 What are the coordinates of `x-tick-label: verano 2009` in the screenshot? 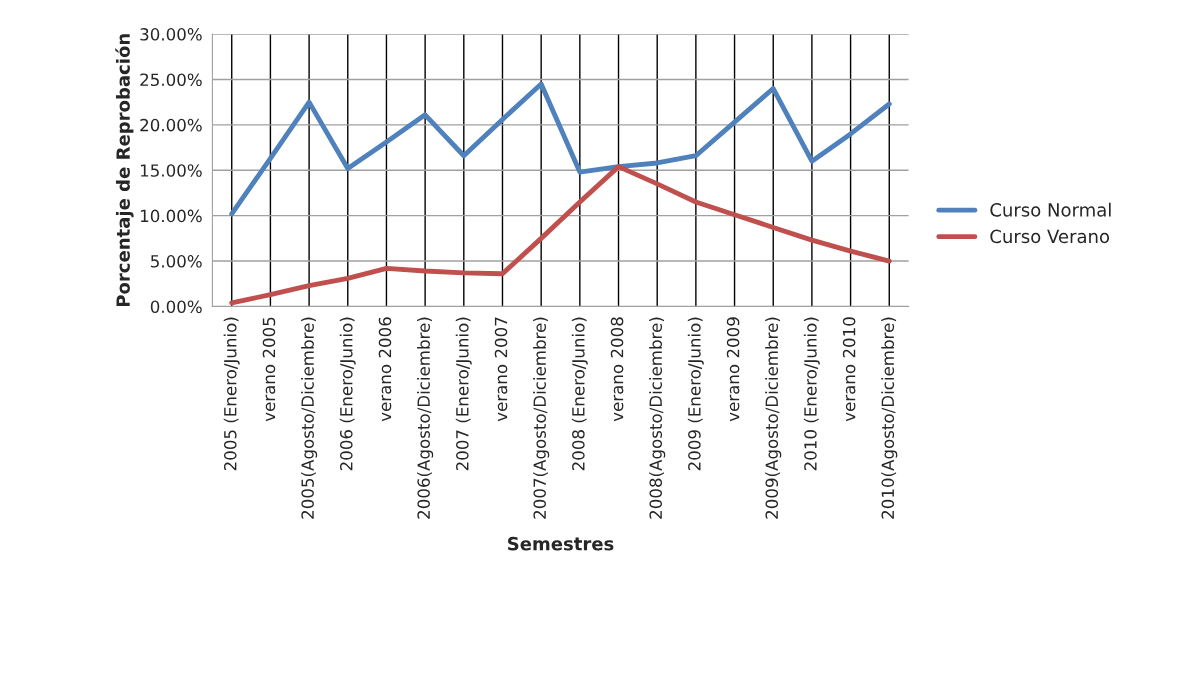 It's located at (733, 369).